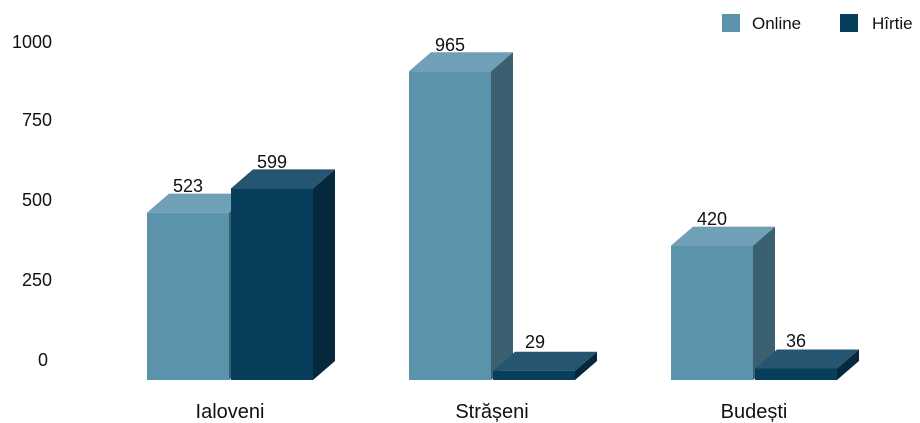  What do you see at coordinates (807, 364) in the screenshot?
I see `bar-hirtie-budesti` at bounding box center [807, 364].